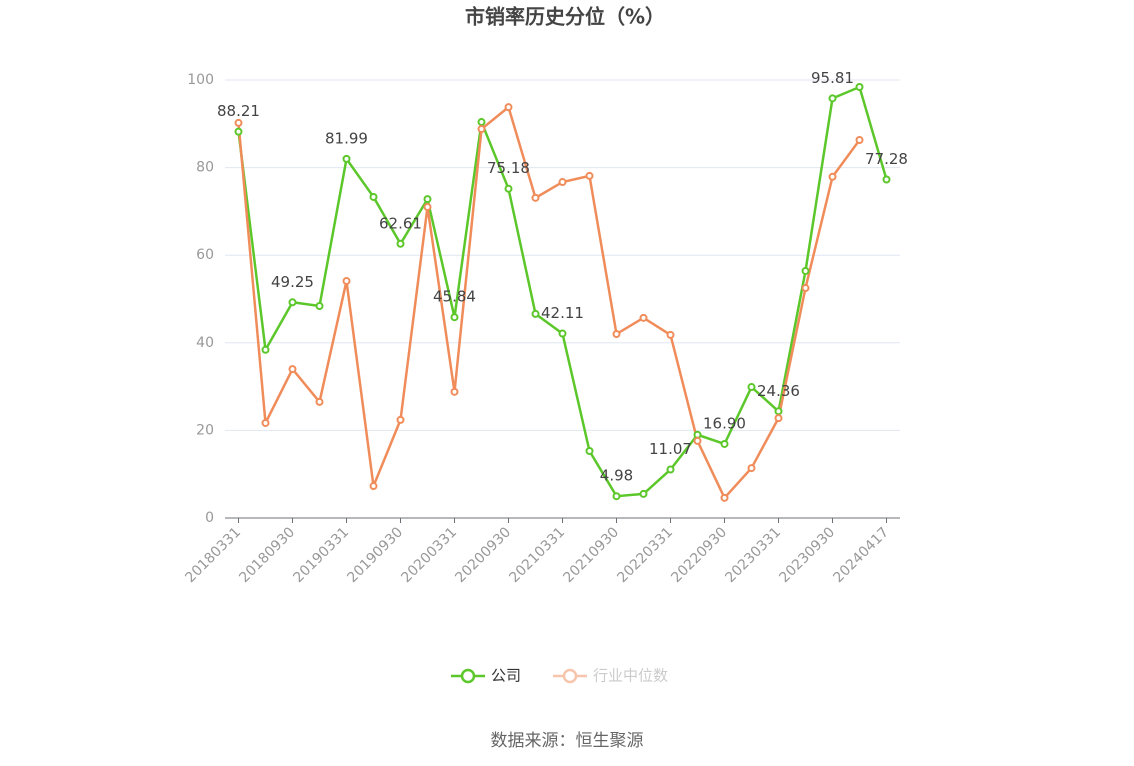  What do you see at coordinates (205, 430) in the screenshot?
I see `y-tick-label: 20` at bounding box center [205, 430].